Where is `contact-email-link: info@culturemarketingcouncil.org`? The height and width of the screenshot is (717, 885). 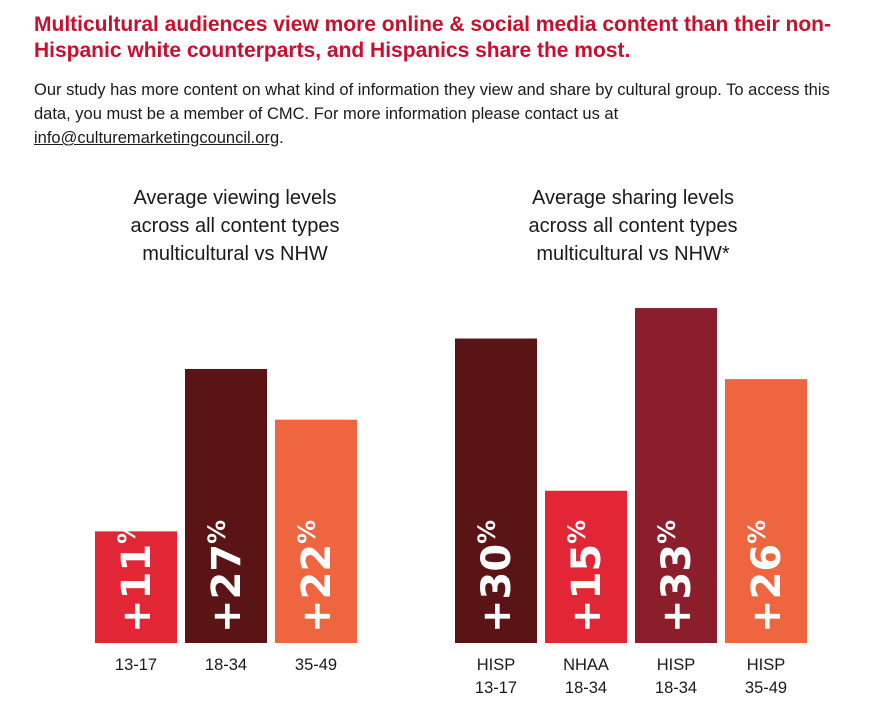
contact-email-link: info@culturemarketingcouncil.org is located at coordinates (157, 138).